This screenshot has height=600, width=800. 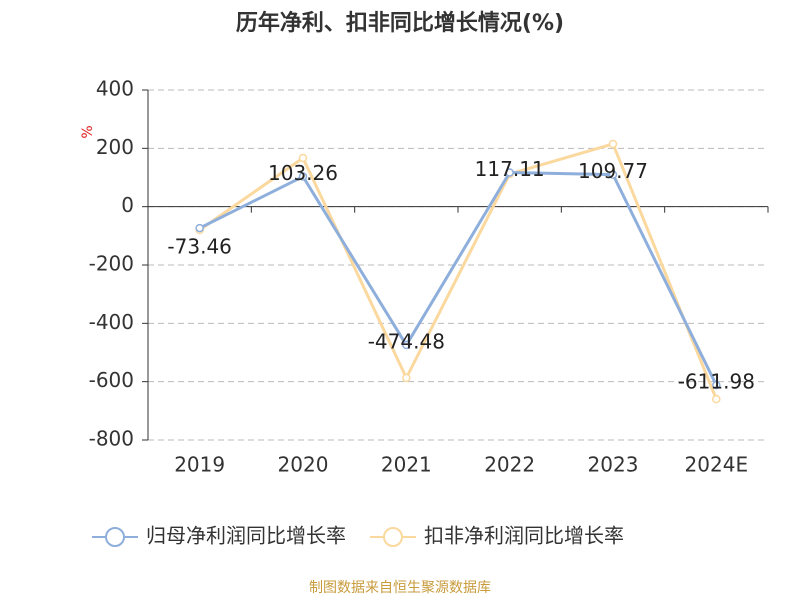 What do you see at coordinates (199, 247) in the screenshot?
I see `data-label: -73.46` at bounding box center [199, 247].